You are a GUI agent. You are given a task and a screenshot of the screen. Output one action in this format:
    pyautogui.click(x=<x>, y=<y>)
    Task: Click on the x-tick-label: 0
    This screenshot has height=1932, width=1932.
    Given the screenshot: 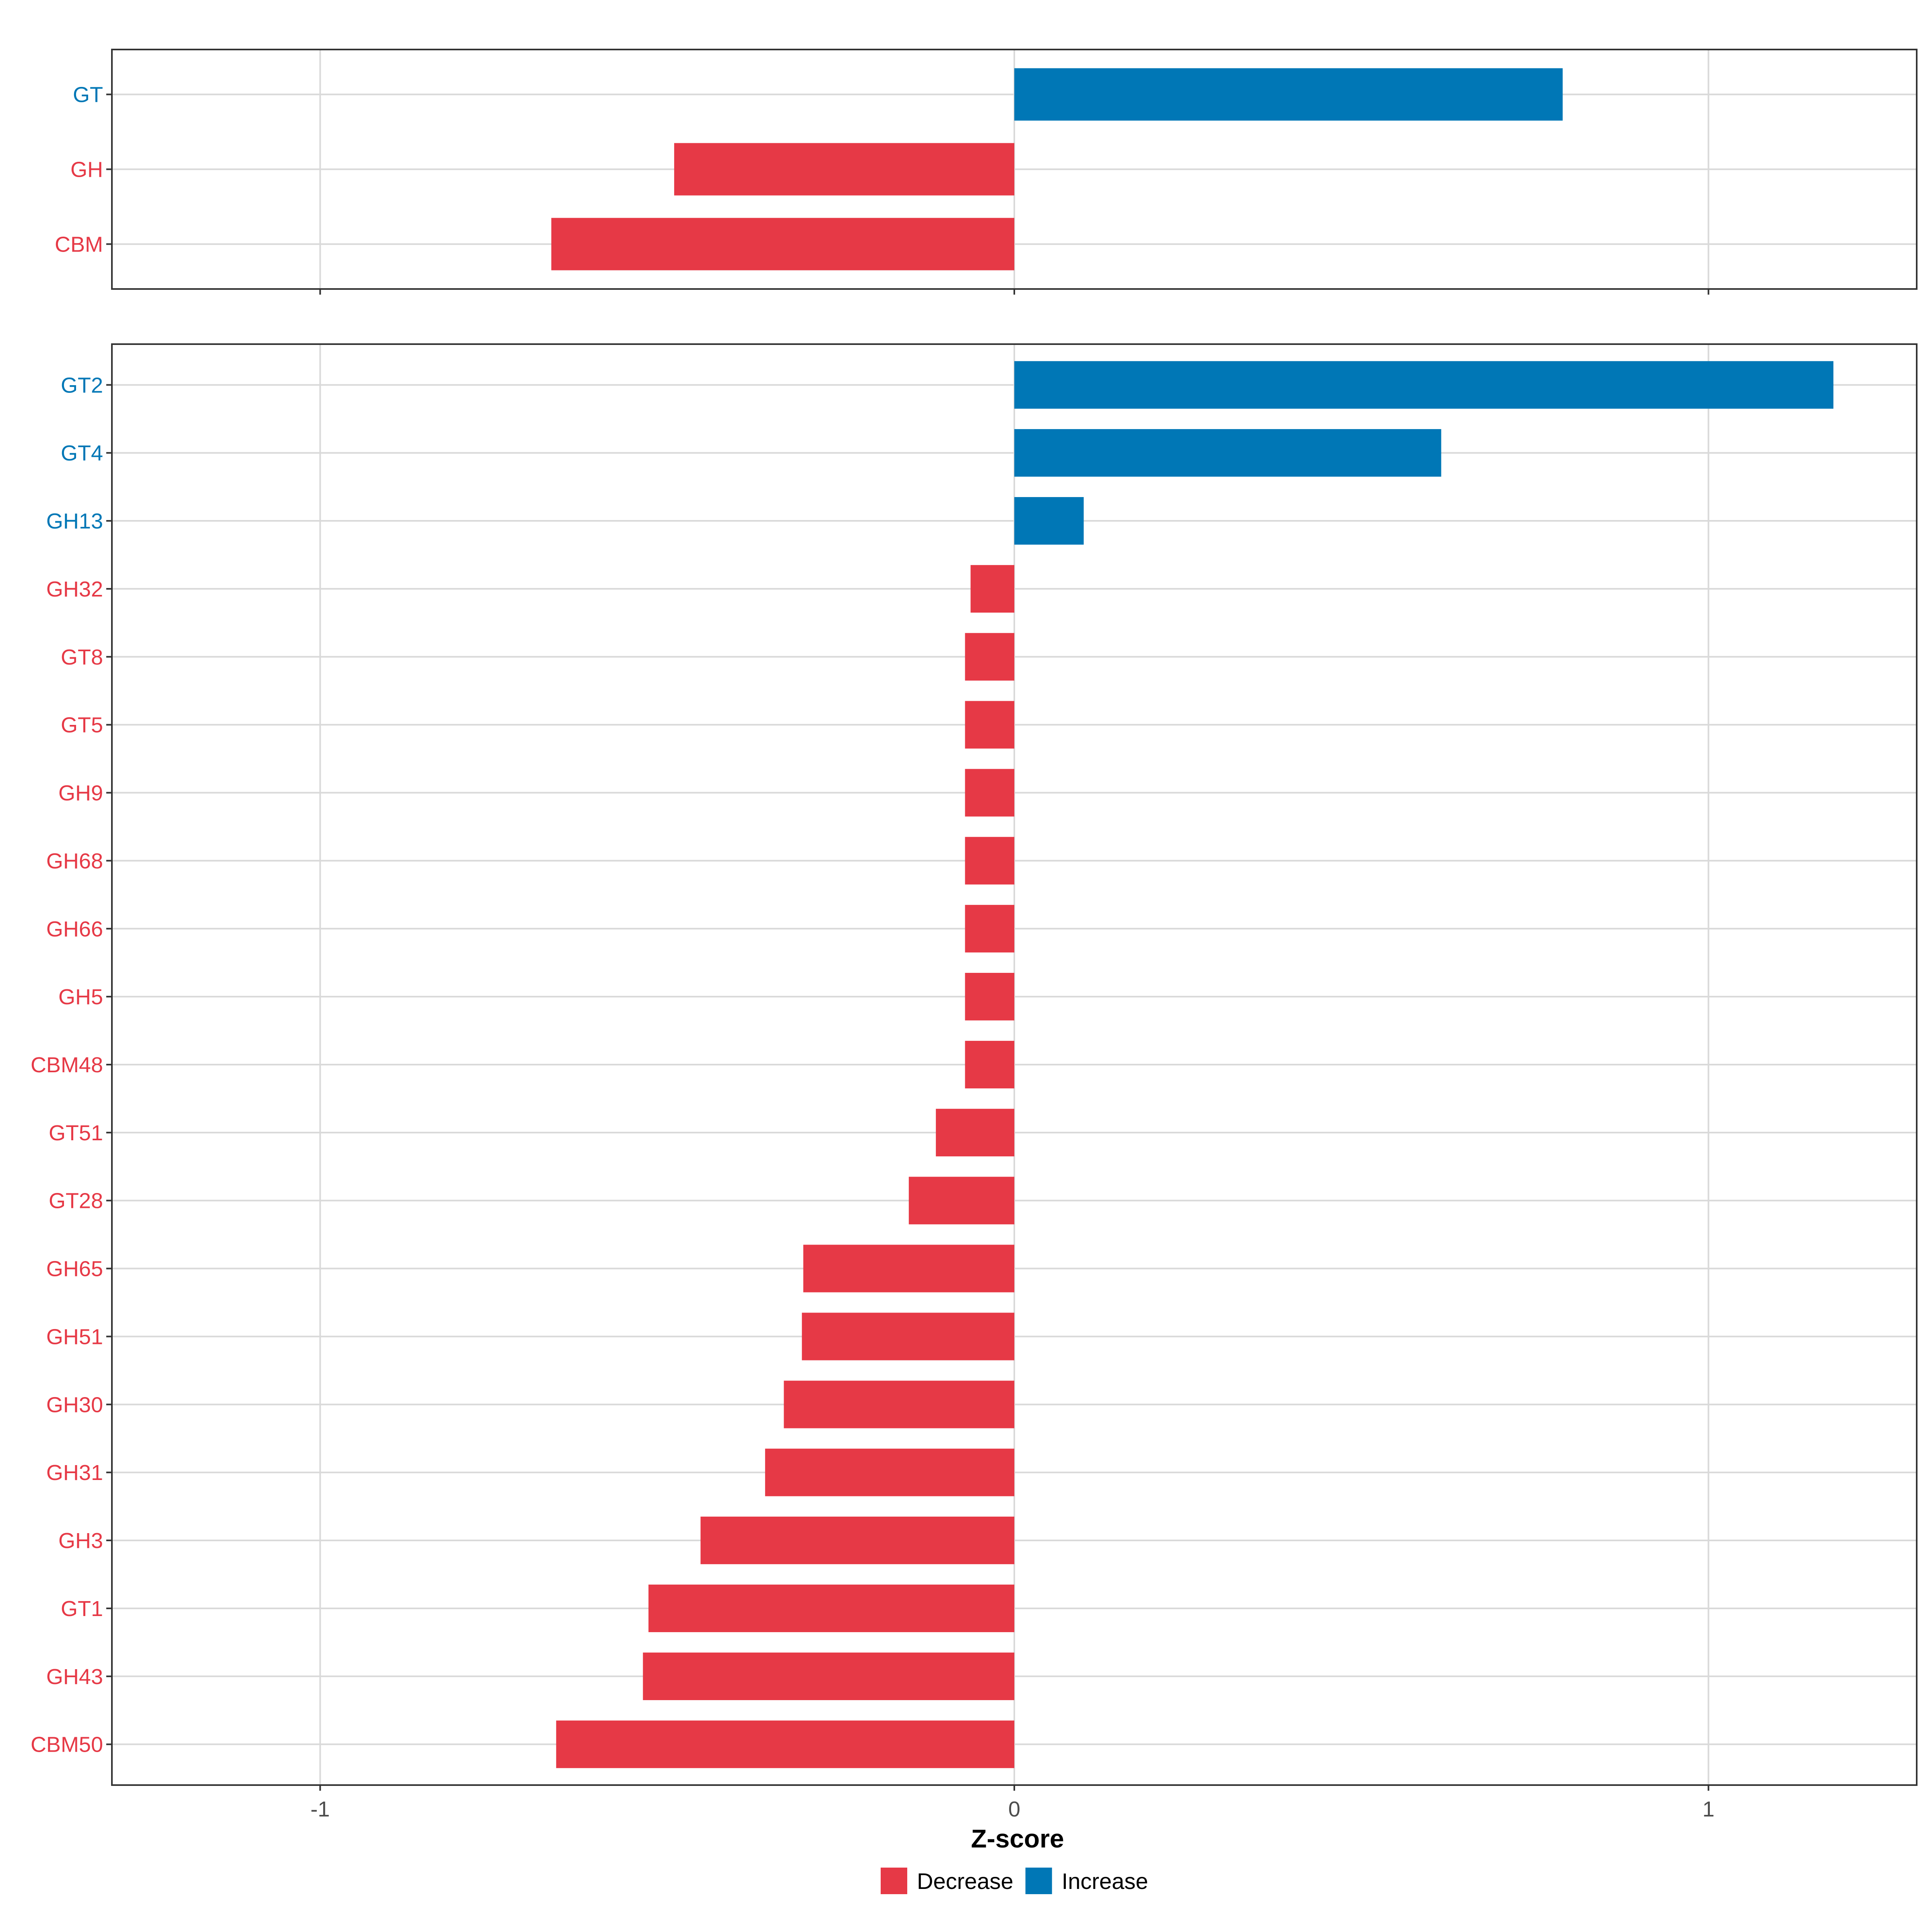 What is the action you would take?
    pyautogui.click(x=1014, y=1809)
    